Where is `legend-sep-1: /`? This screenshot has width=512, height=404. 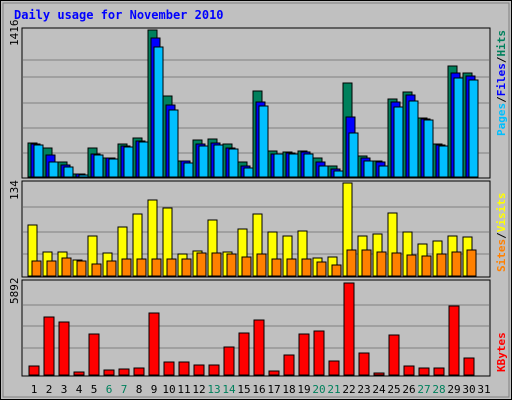 legend-sep-1: / is located at coordinates (501, 99).